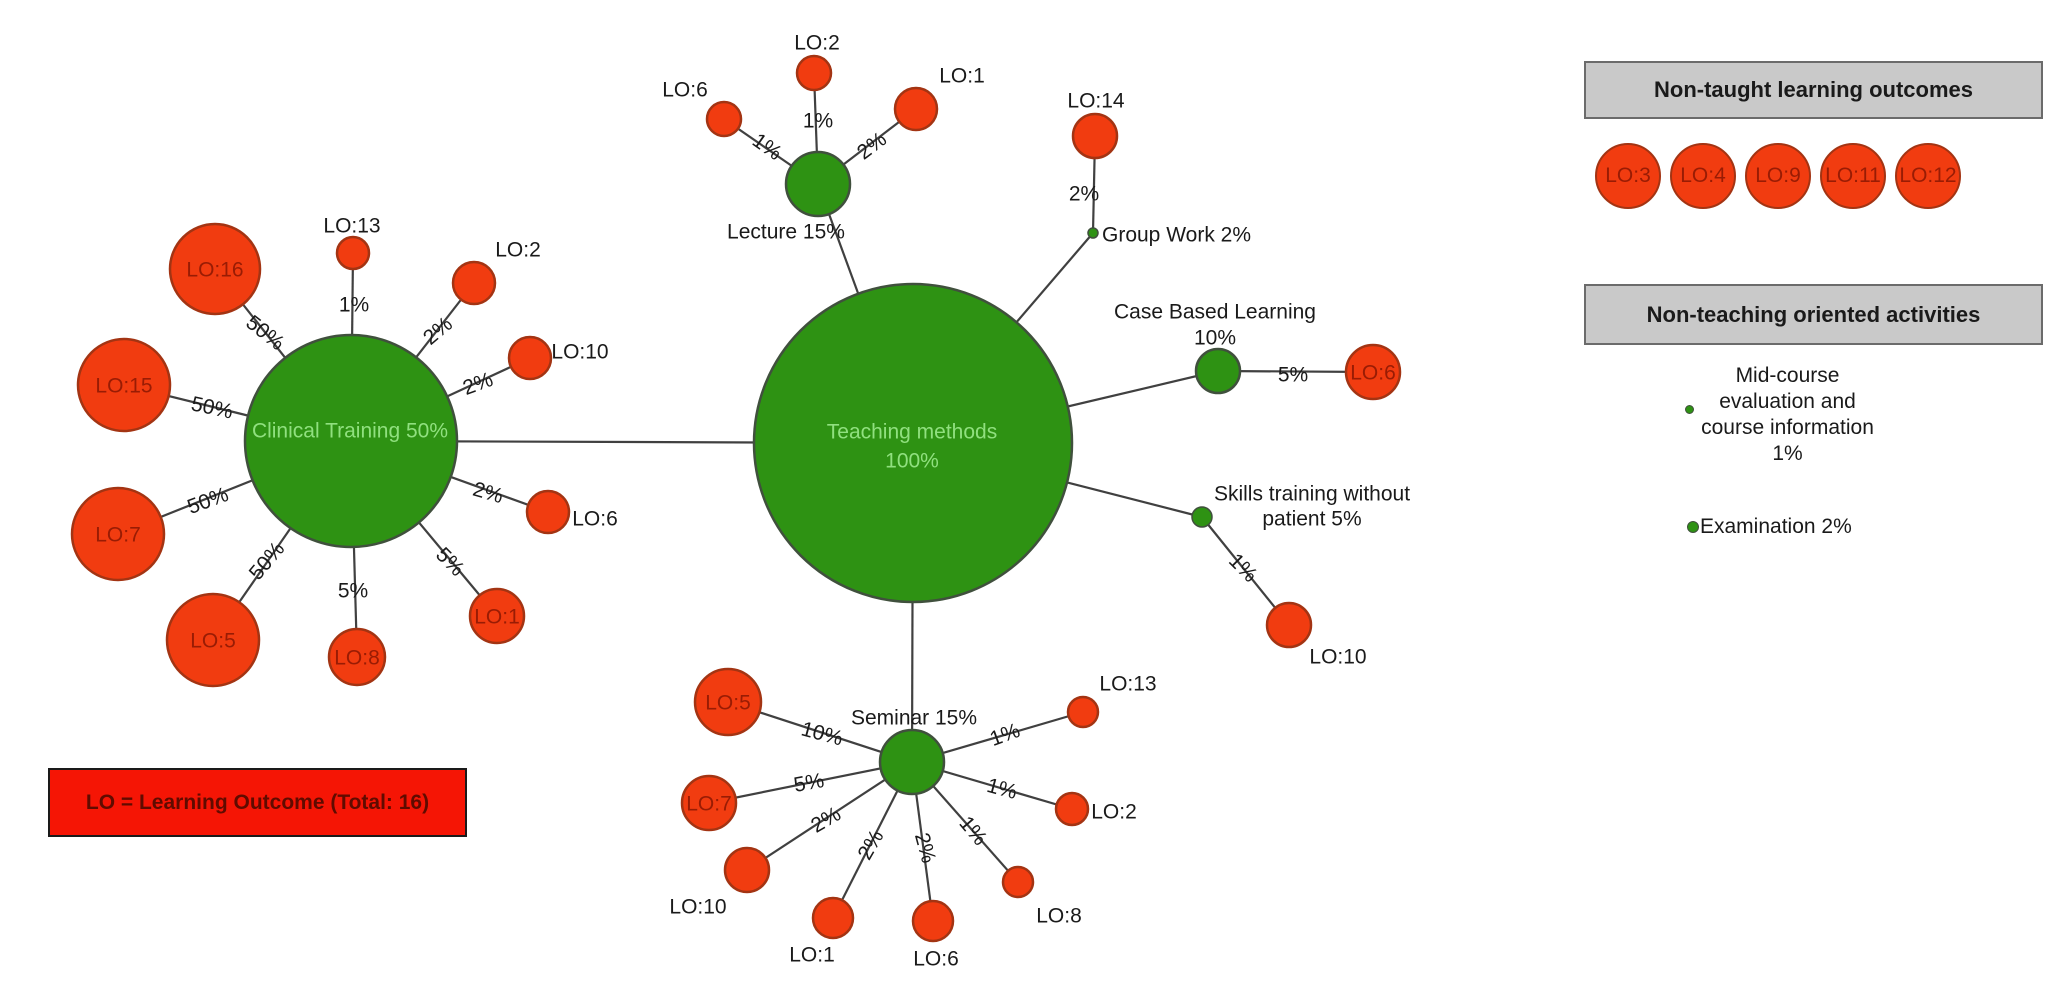 This screenshot has height=1001, width=2059. I want to click on edge-label-seminar-lo5: 10%, so click(822, 733).